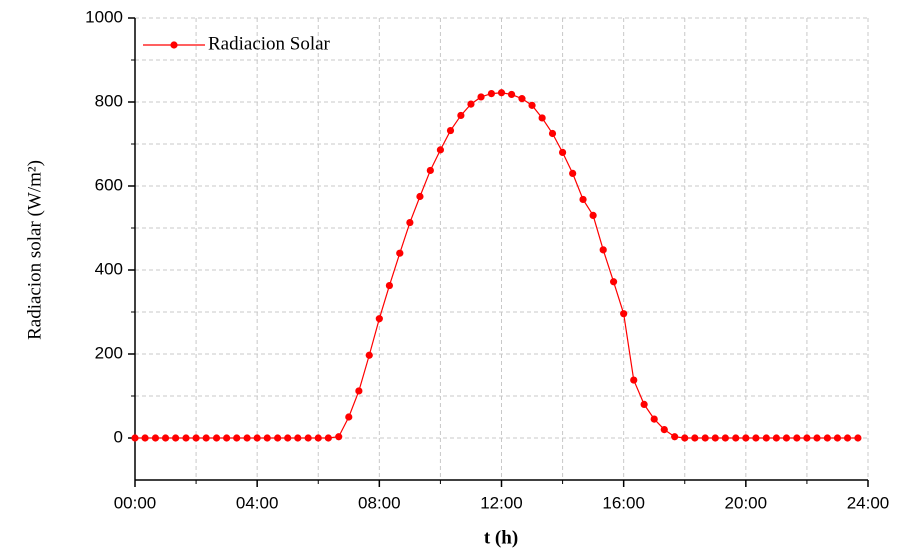 The width and height of the screenshot is (906, 558). Describe the element at coordinates (109, 352) in the screenshot. I see `y-tick-label: 200` at that location.